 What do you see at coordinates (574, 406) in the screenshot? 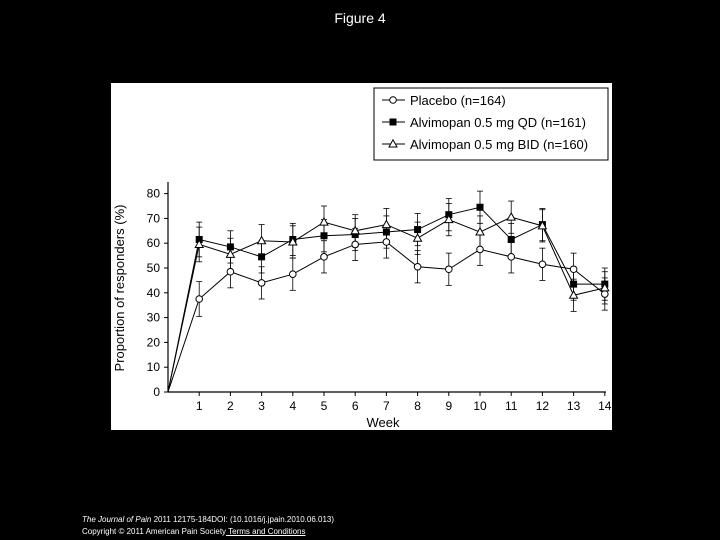
I see `x-tick-label: 13` at bounding box center [574, 406].